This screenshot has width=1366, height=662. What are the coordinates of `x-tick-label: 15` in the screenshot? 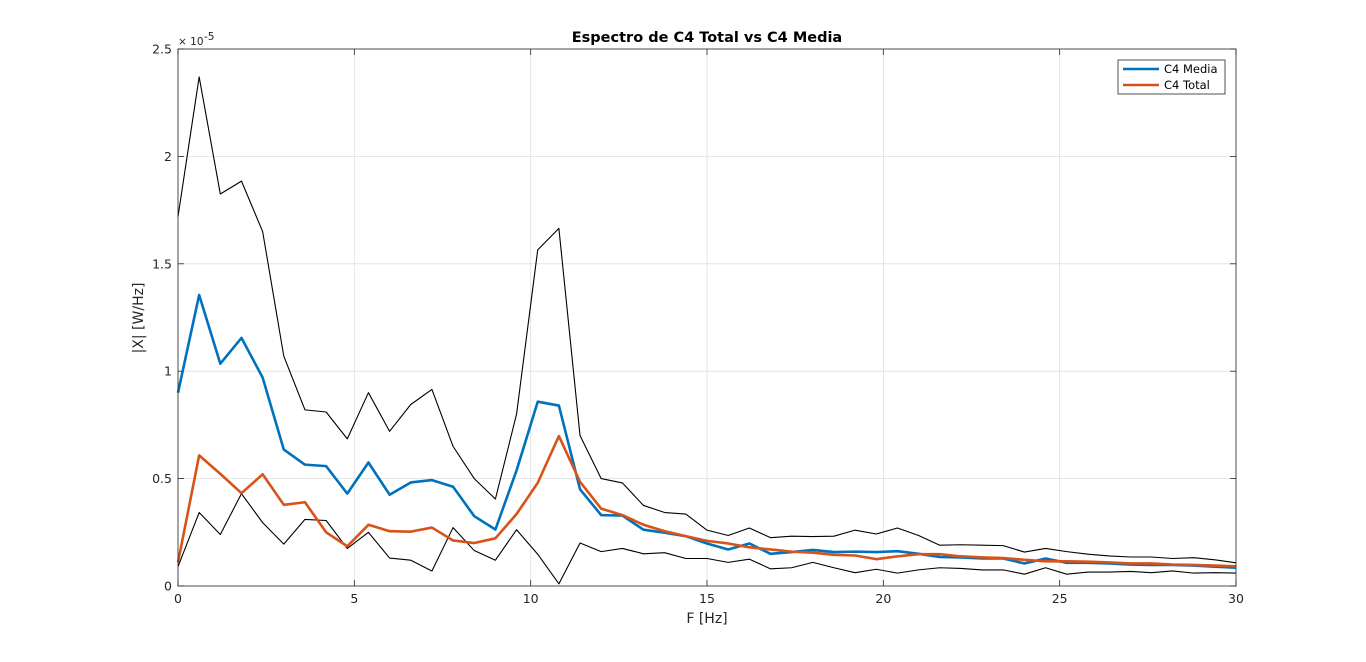 It's located at (707, 598).